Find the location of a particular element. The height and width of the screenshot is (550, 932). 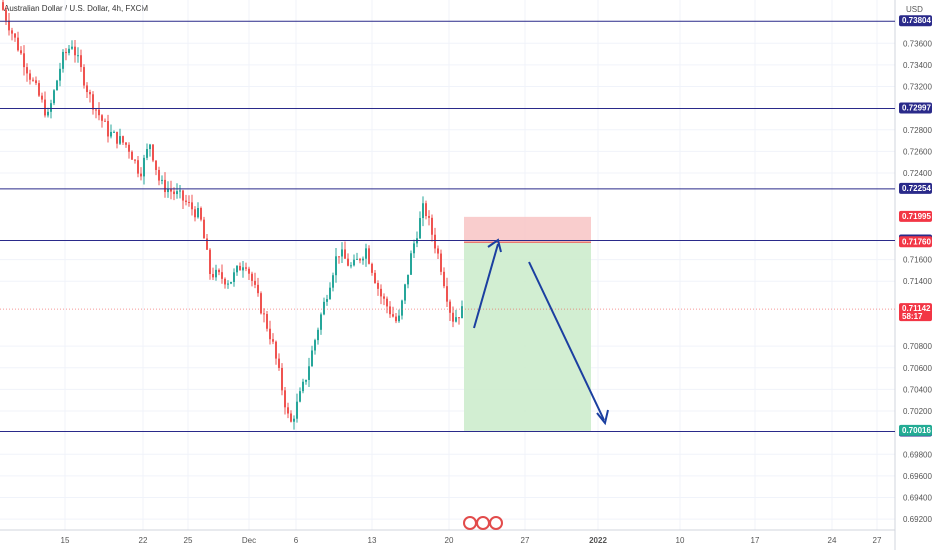

y-tick-label: 0.70200 is located at coordinates (917, 411).